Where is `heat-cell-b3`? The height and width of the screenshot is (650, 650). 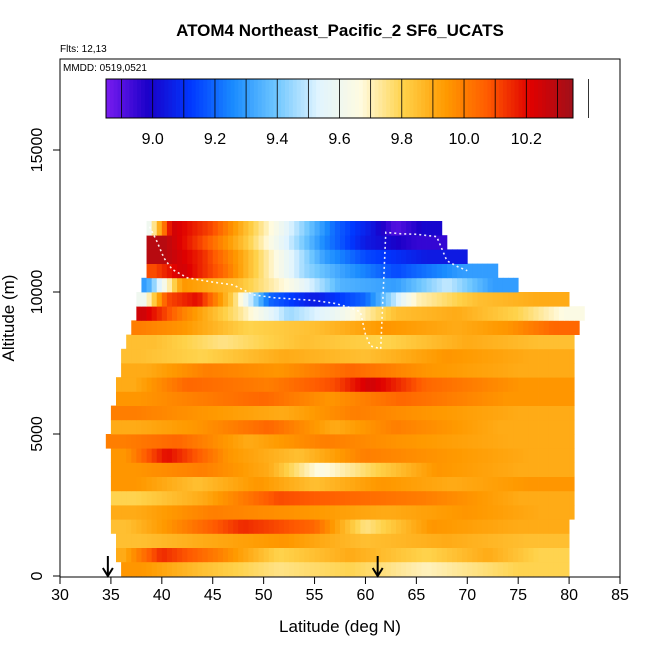 heat-cell-b3 is located at coordinates (368, 526).